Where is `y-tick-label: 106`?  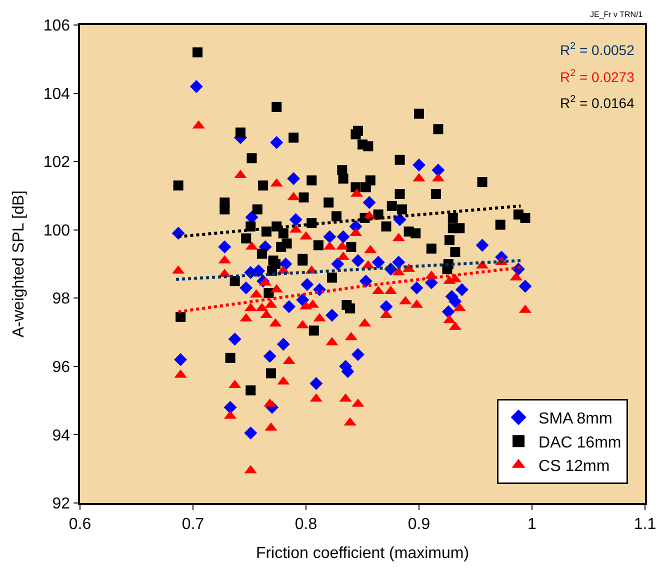 y-tick-label: 106 is located at coordinates (56, 26).